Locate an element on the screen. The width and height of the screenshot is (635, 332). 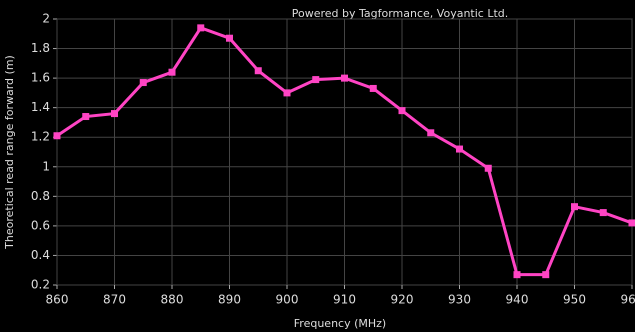
x-tick-label: 910 is located at coordinates (344, 300).